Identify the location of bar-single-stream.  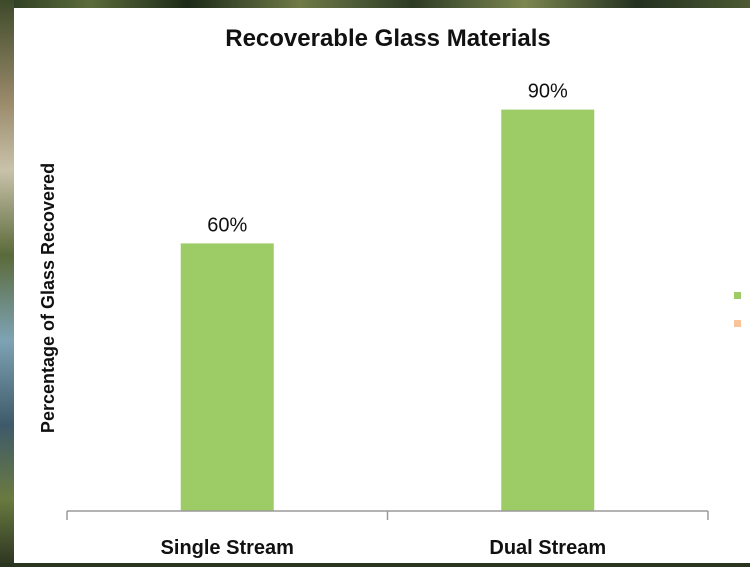
(227, 377).